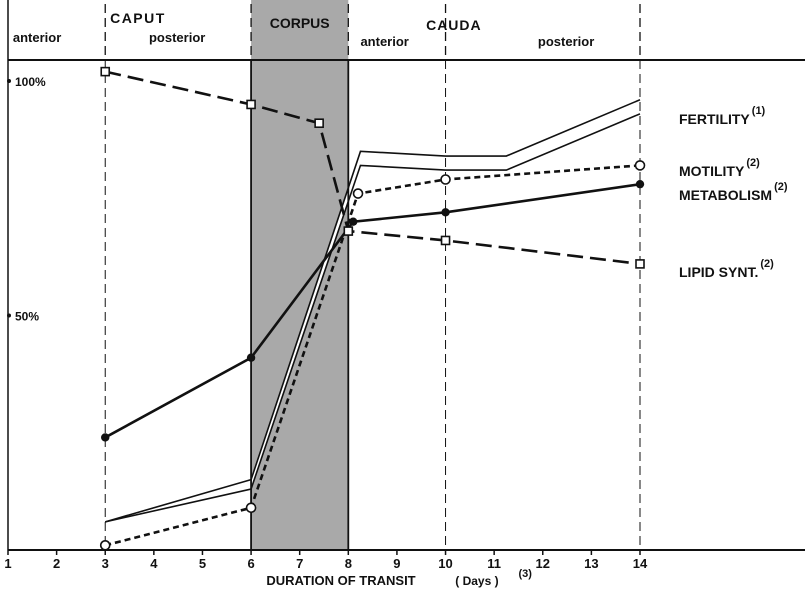 This screenshot has width=805, height=592. What do you see at coordinates (299, 563) in the screenshot?
I see `x-tick-label: 7` at bounding box center [299, 563].